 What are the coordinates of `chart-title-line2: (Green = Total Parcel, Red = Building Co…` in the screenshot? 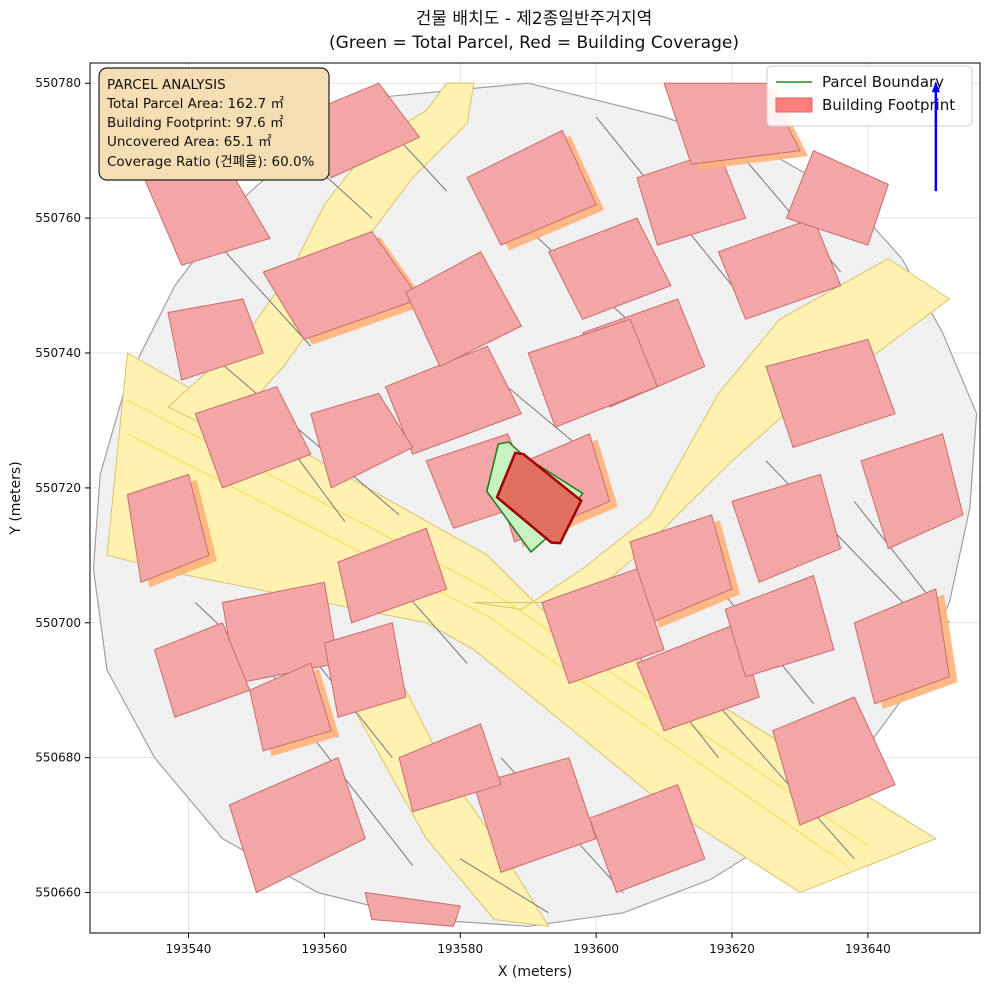 It's located at (534, 43).